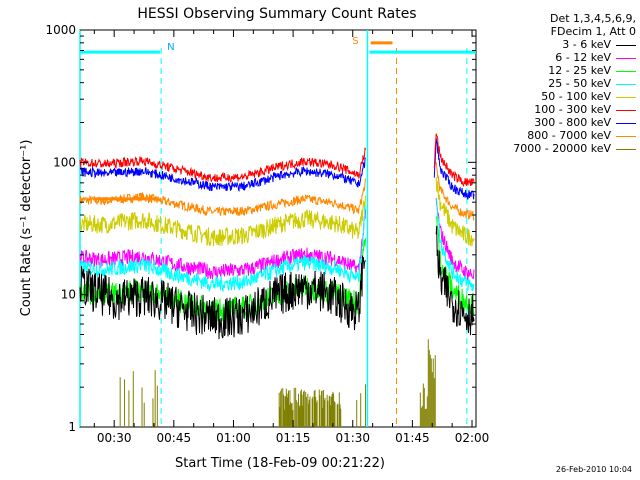 Image resolution: width=640 pixels, height=480 pixels. Describe the element at coordinates (64, 162) in the screenshot. I see `y-tick-label: 100` at that location.